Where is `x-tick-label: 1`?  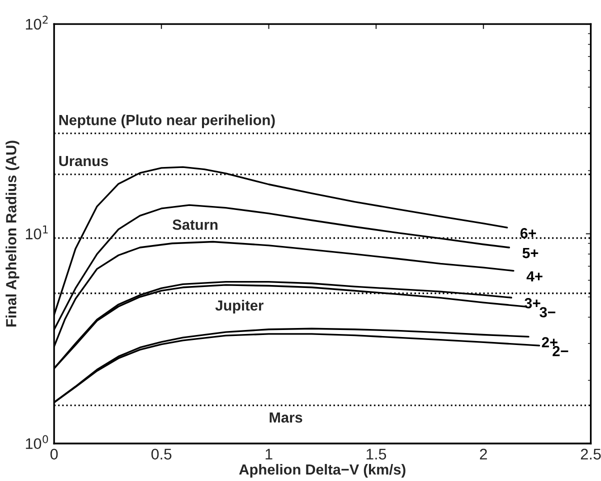
x-tick-label: 1 is located at coordinates (269, 454).